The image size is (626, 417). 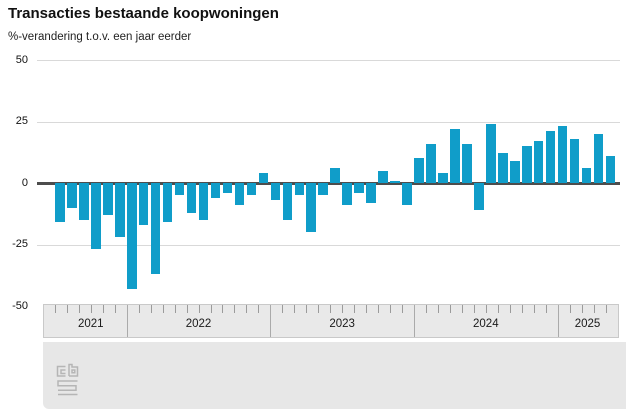 What do you see at coordinates (91, 323) in the screenshot?
I see `year-label: 2021` at bounding box center [91, 323].